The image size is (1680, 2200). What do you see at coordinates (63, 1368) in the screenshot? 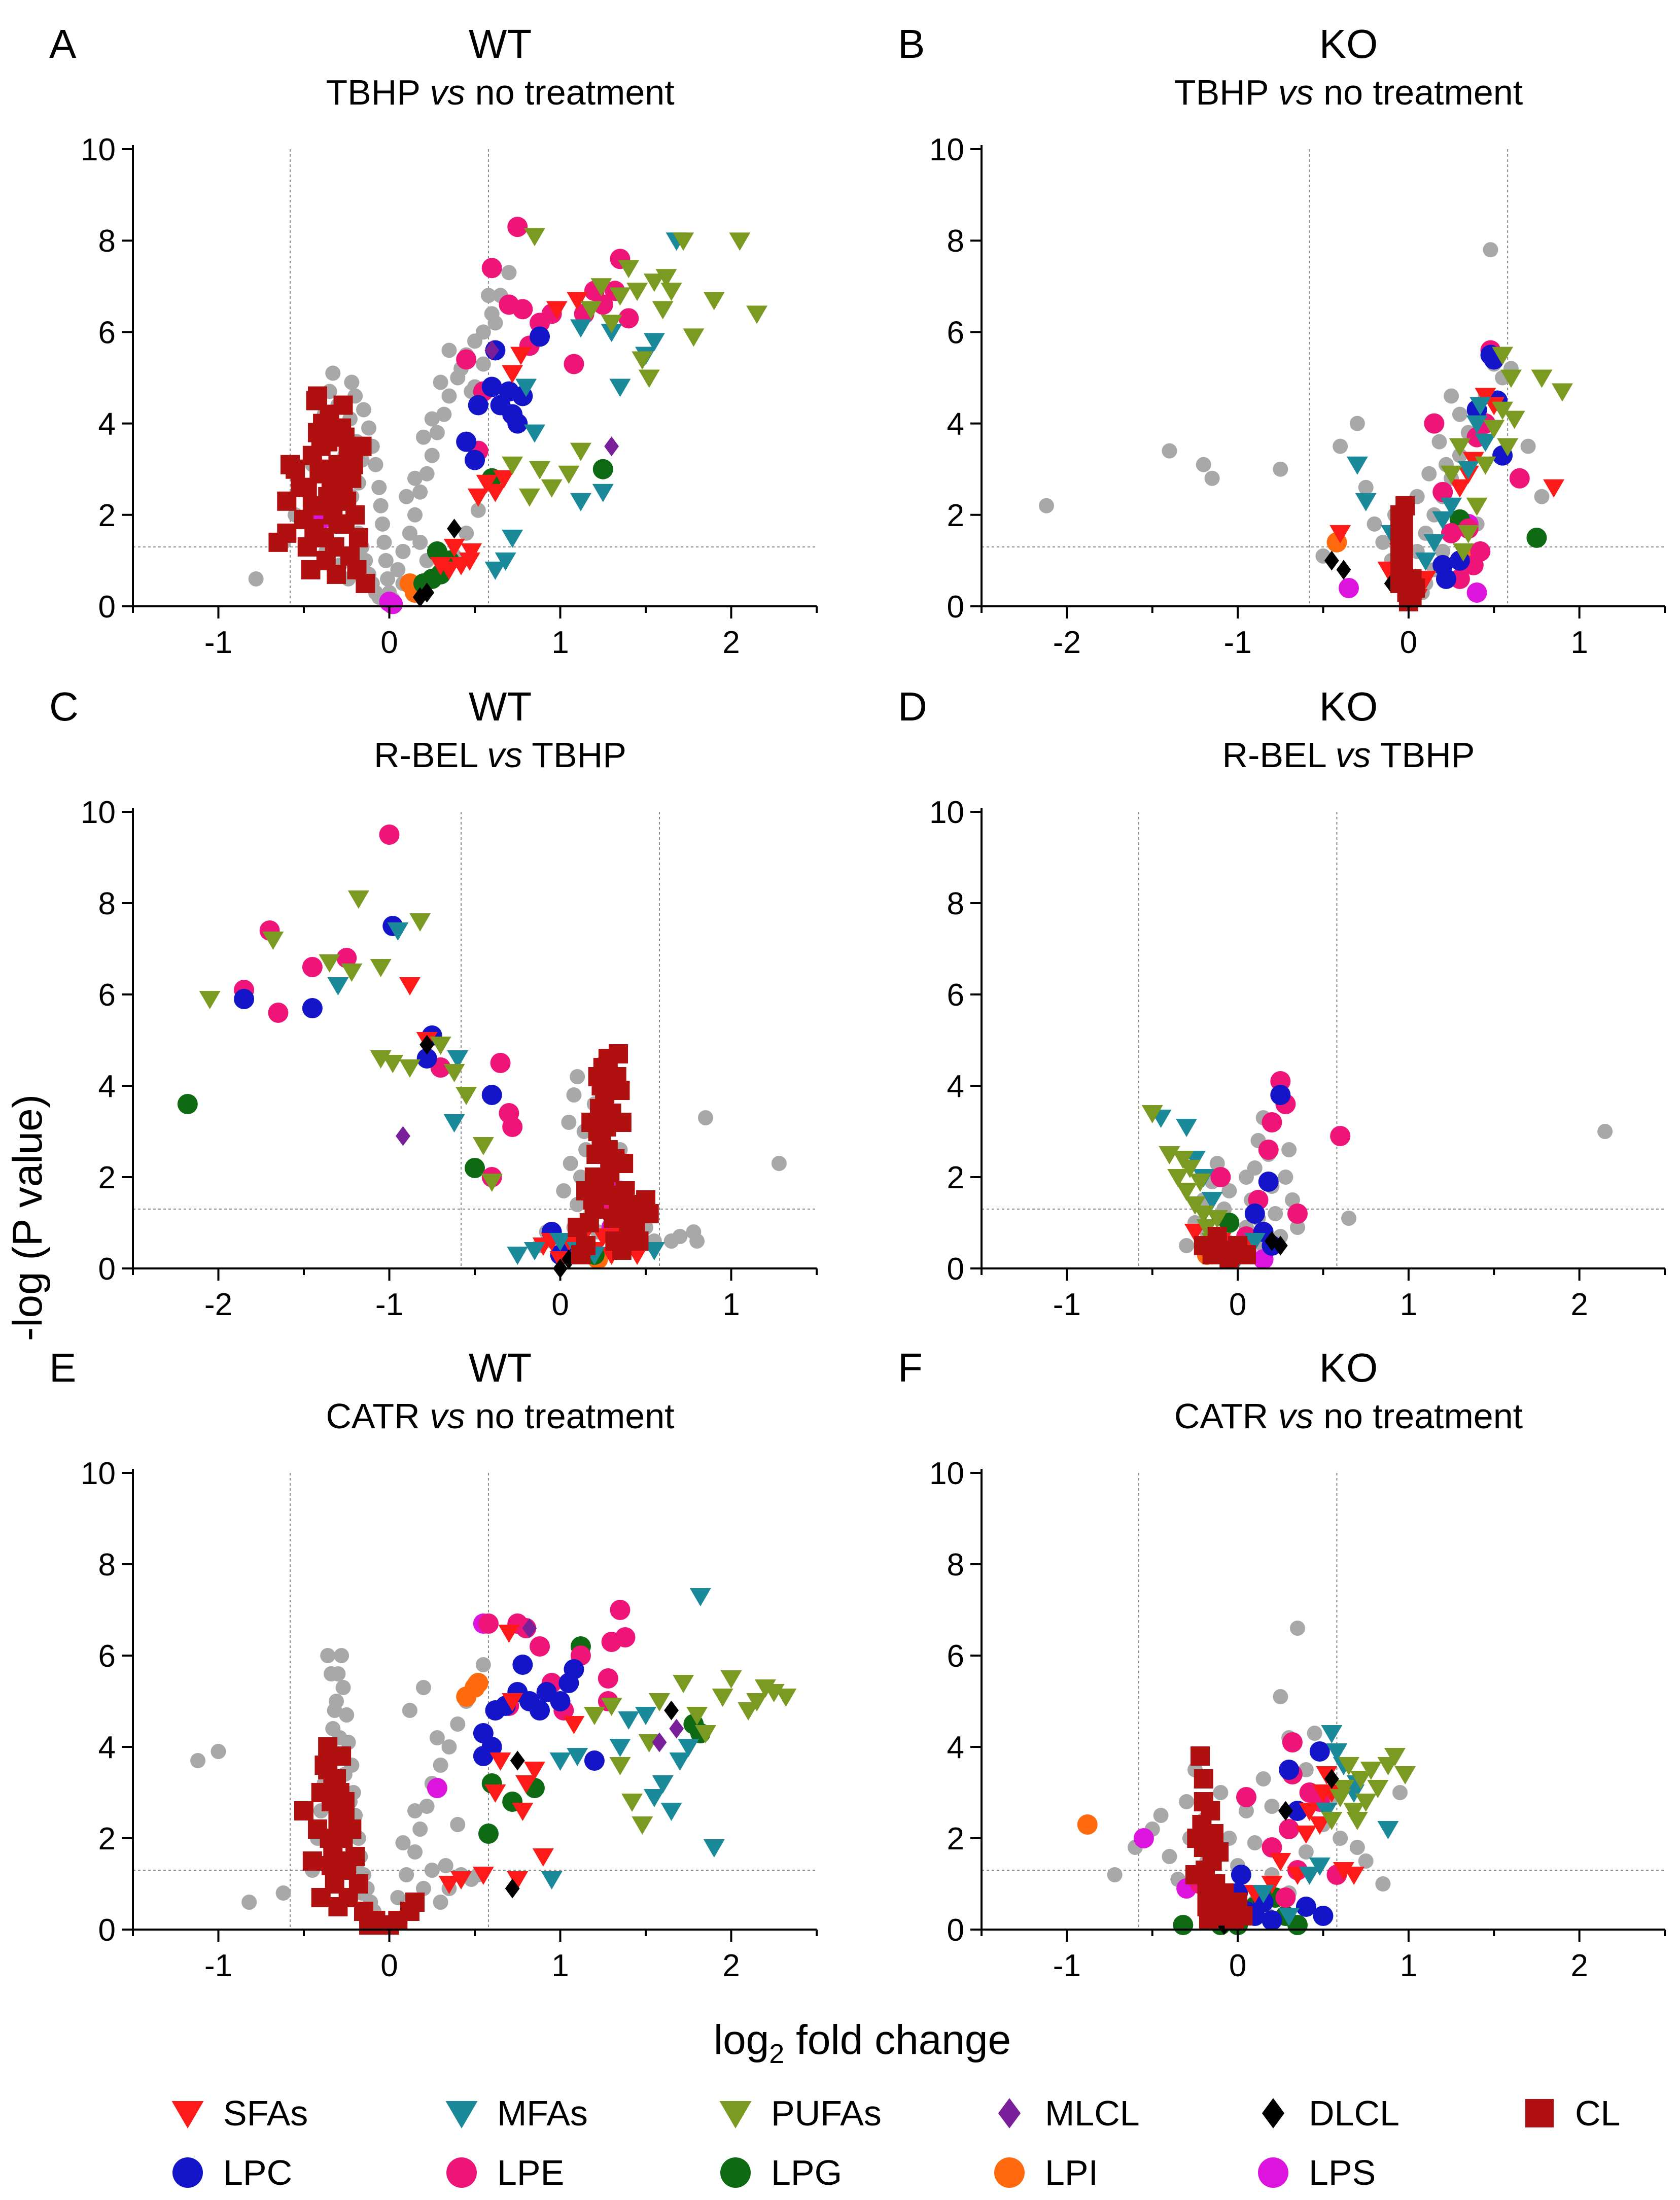
I see `panel-letter: E` at bounding box center [63, 1368].